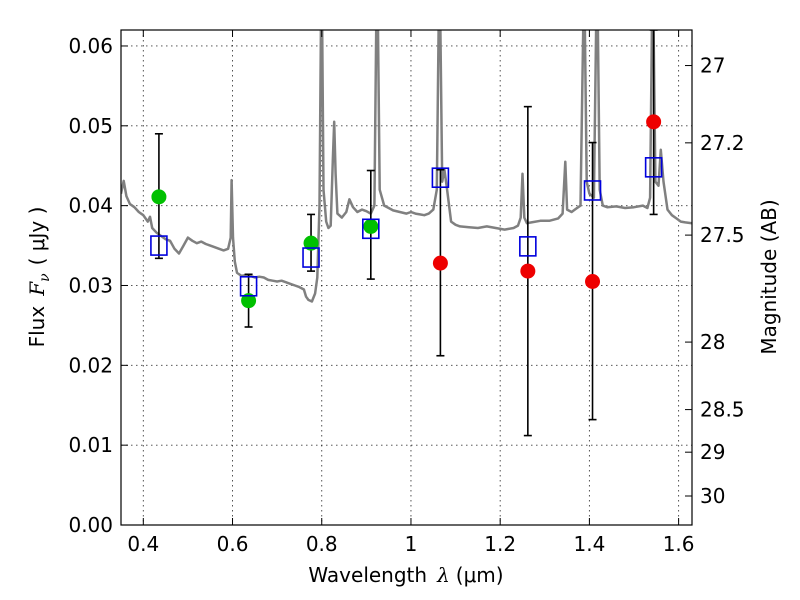 This screenshot has width=800, height=600. Describe the element at coordinates (90, 525) in the screenshot. I see `y-tick-label: 0.00` at that location.